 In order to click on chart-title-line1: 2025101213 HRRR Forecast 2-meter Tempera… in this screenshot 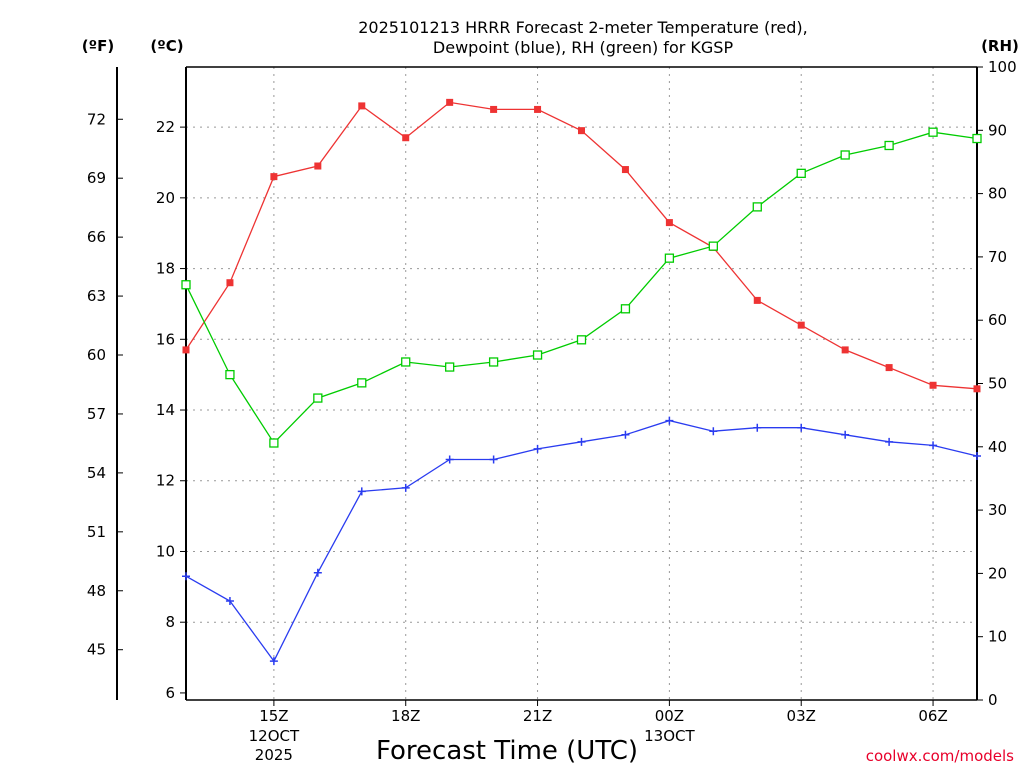, I will do `click(583, 27)`.